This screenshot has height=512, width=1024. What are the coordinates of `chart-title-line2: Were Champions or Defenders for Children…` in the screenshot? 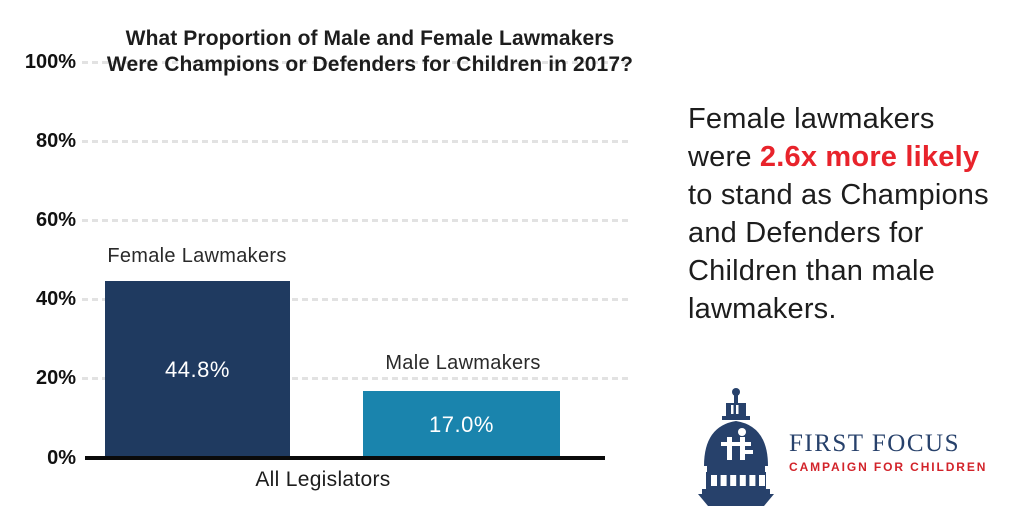 It's located at (370, 64).